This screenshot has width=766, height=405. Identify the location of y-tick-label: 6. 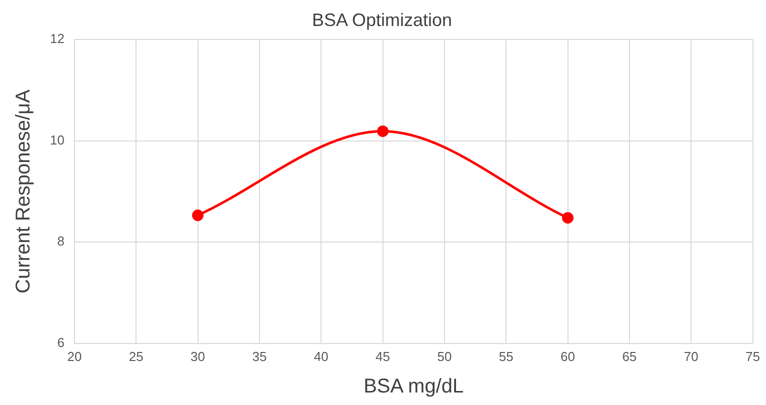
(60, 342).